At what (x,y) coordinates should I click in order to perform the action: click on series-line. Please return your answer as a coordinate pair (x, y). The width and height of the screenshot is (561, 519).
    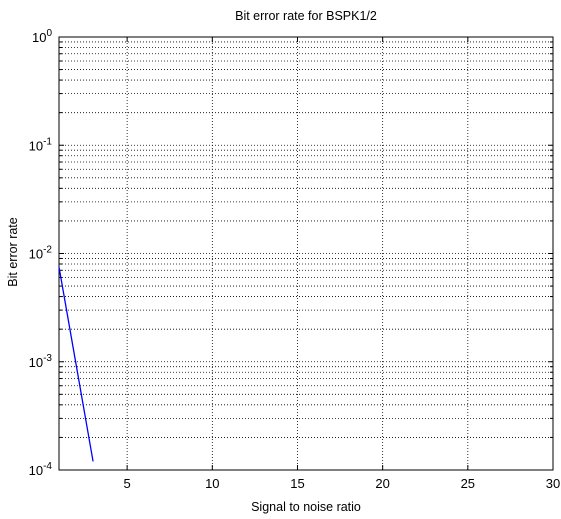
    Looking at the image, I should click on (76, 364).